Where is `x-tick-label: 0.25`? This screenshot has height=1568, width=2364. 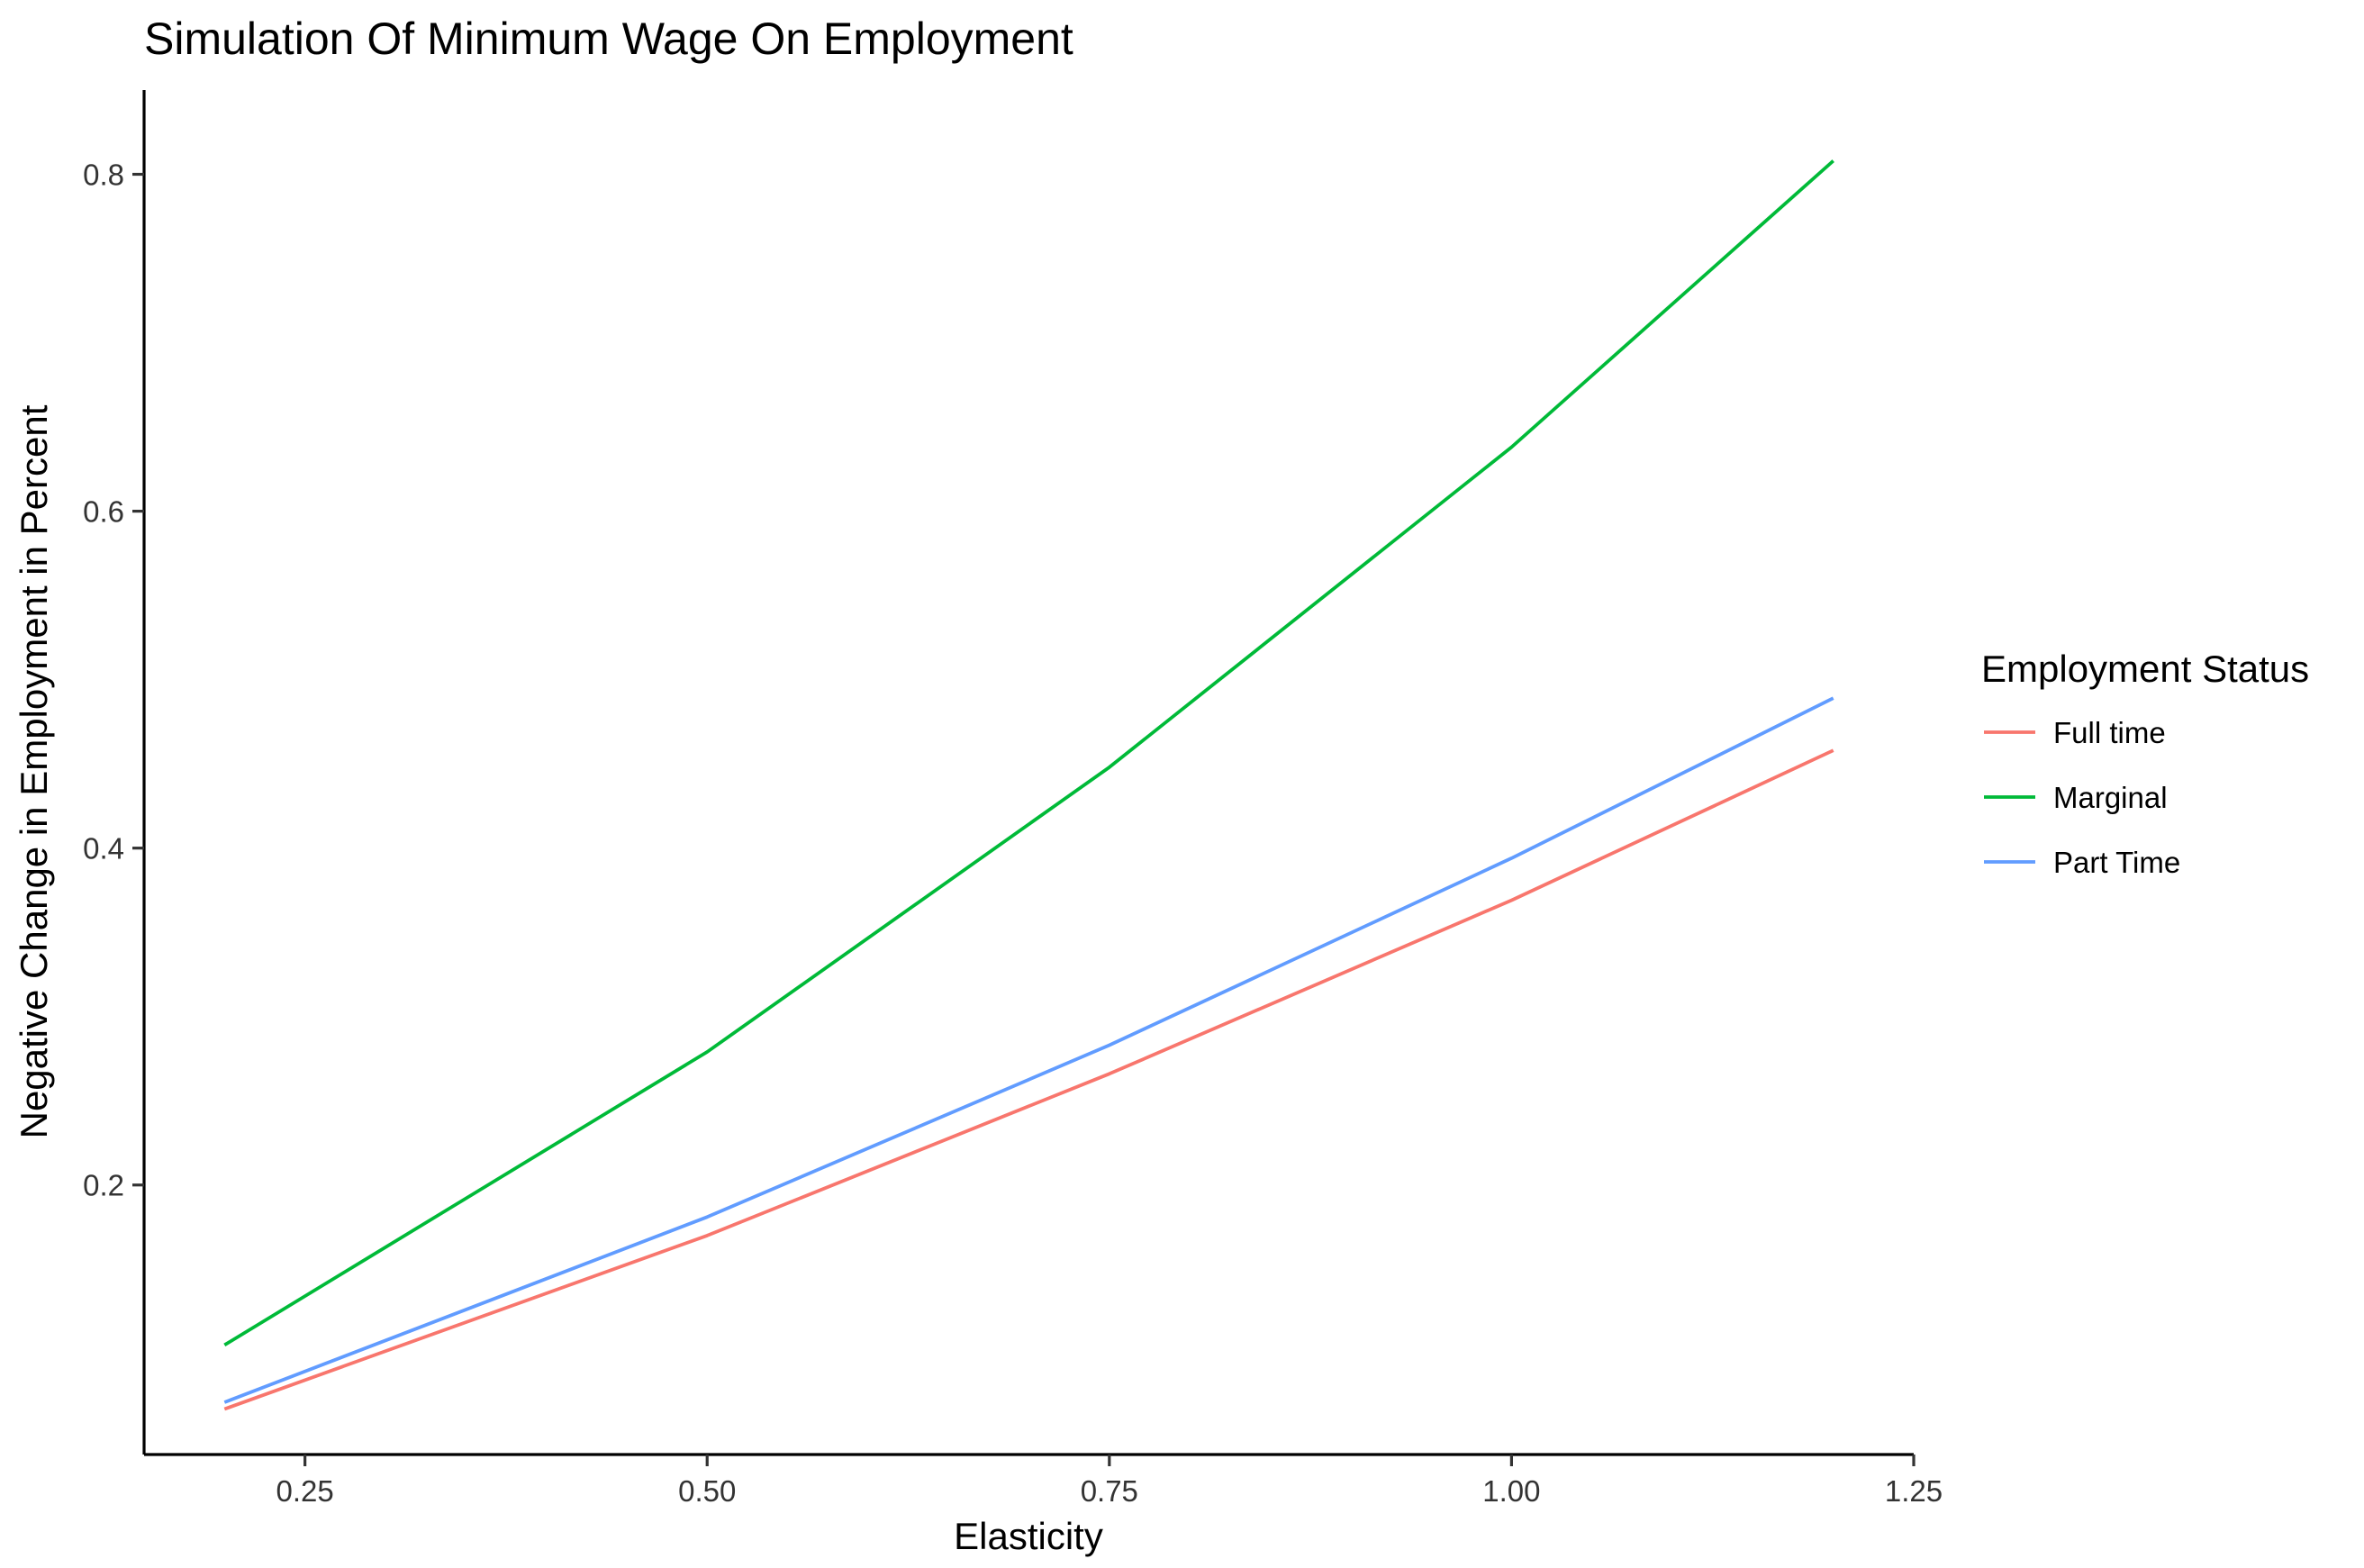
x-tick-label: 0.25 is located at coordinates (305, 1491).